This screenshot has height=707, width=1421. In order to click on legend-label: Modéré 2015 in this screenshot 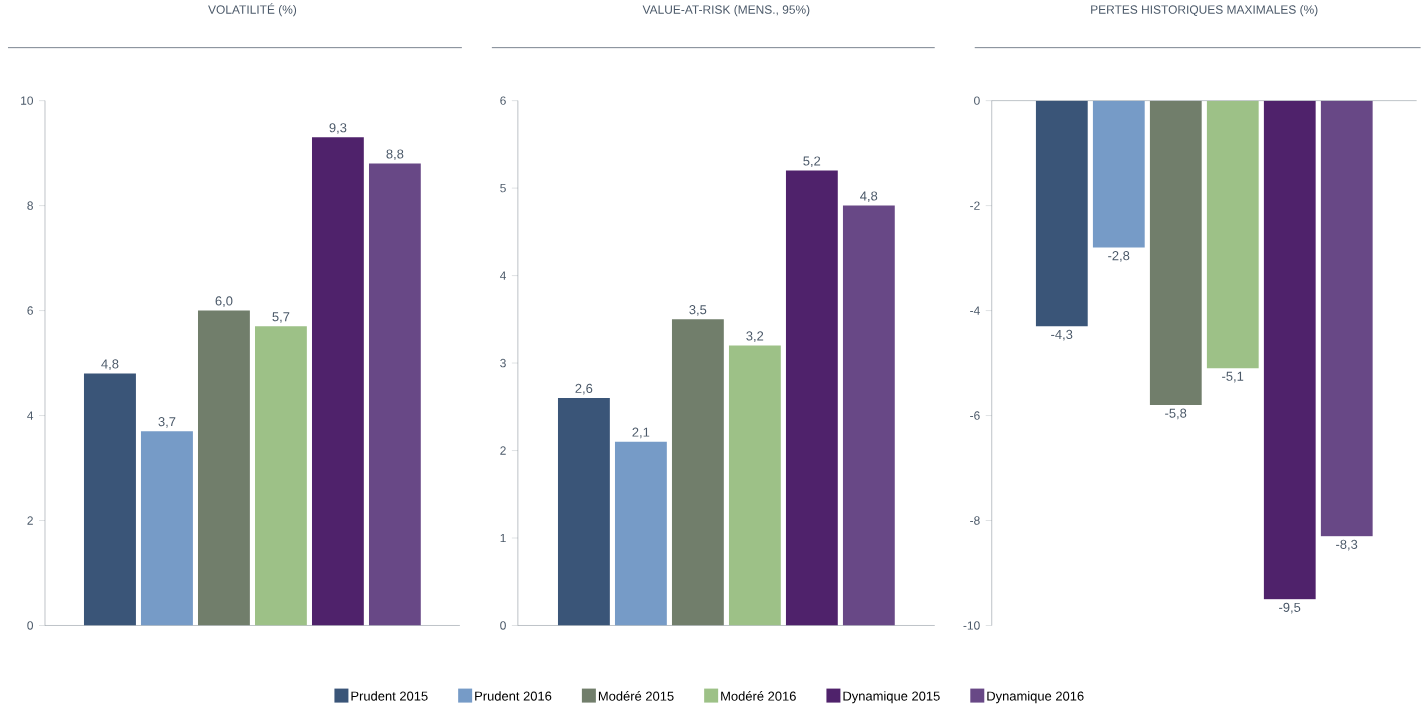, I will do `click(636, 695)`.